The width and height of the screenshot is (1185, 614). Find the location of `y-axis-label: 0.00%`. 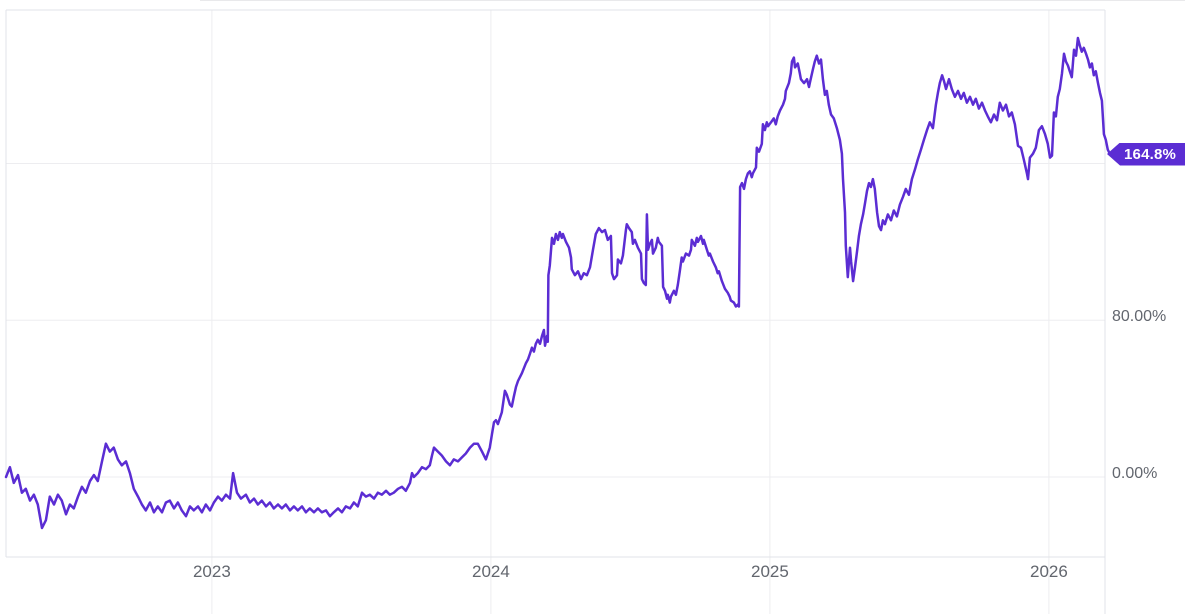

y-axis-label: 0.00% is located at coordinates (1135, 474).